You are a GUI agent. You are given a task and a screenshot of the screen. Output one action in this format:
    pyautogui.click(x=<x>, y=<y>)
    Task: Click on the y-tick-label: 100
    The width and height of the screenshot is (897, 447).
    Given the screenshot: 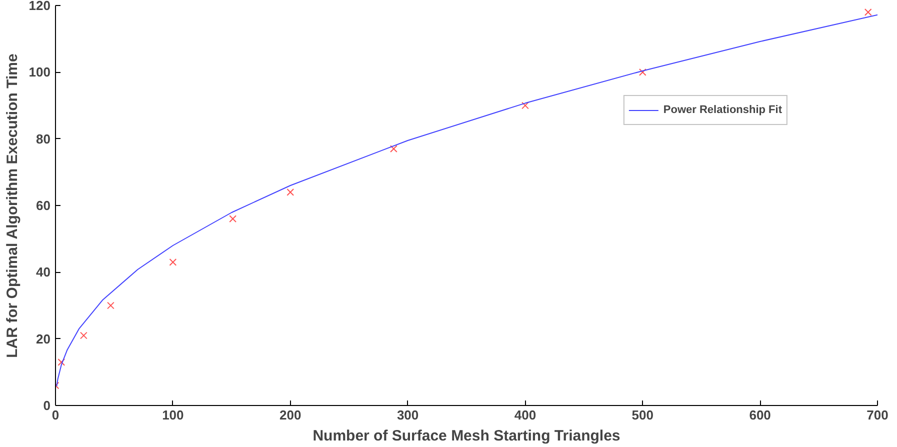 What is the action you would take?
    pyautogui.click(x=39, y=72)
    